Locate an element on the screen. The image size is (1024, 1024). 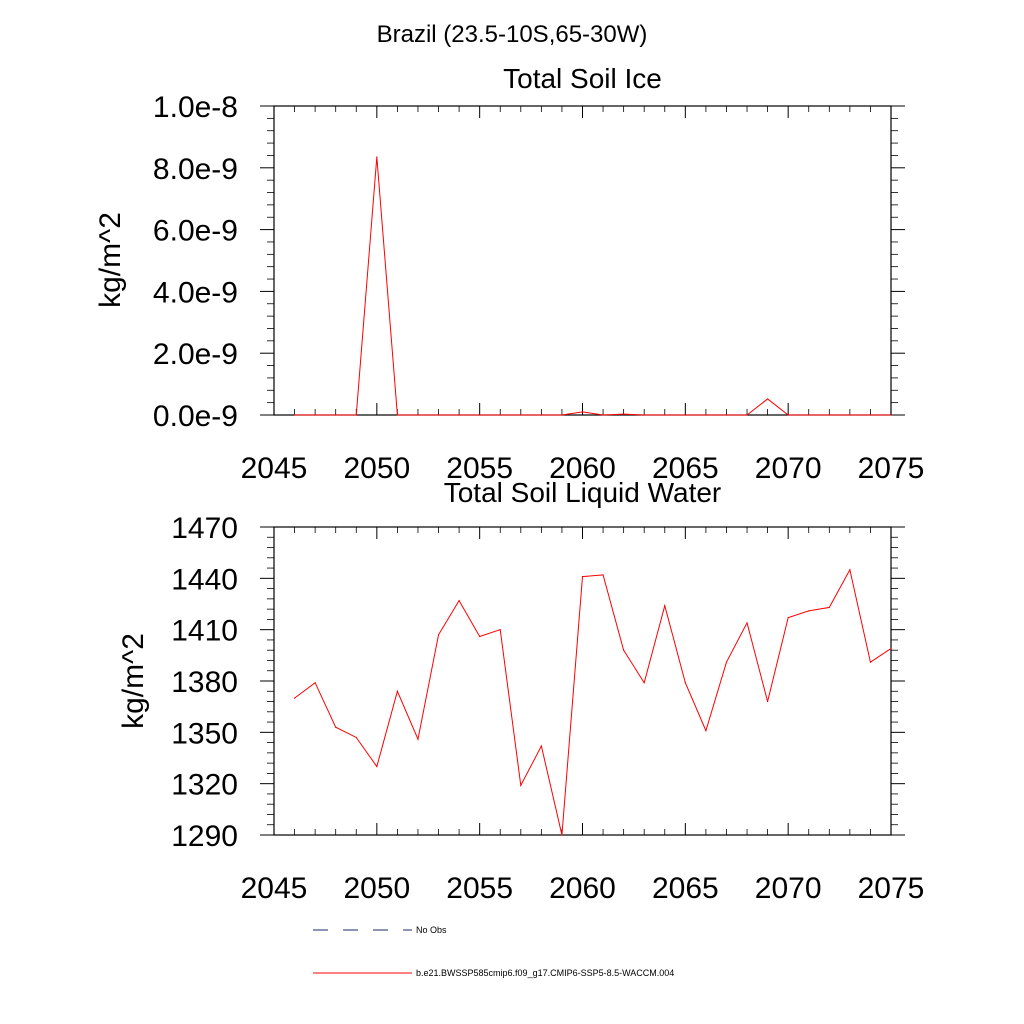
y-tick-label: 1440 is located at coordinates (204, 579).